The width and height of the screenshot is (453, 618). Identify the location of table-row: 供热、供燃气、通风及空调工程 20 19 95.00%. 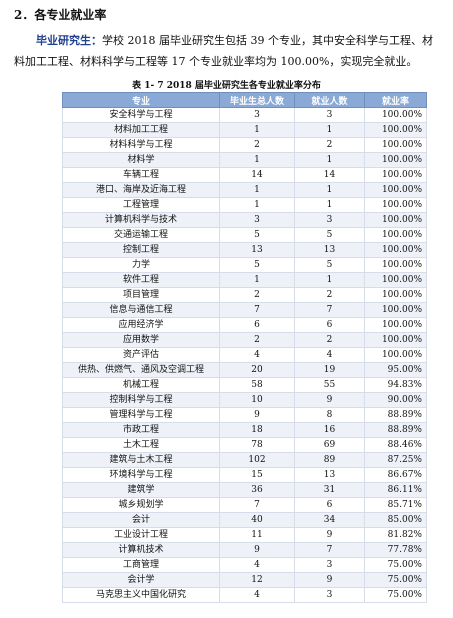
(244, 370).